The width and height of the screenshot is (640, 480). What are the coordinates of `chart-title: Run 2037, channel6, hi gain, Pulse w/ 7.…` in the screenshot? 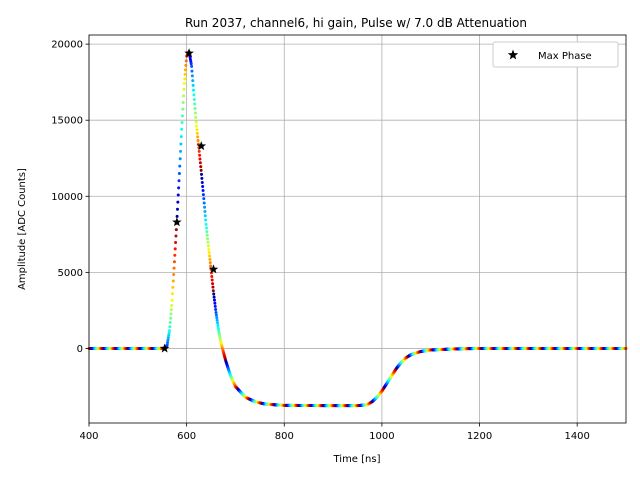 It's located at (356, 23).